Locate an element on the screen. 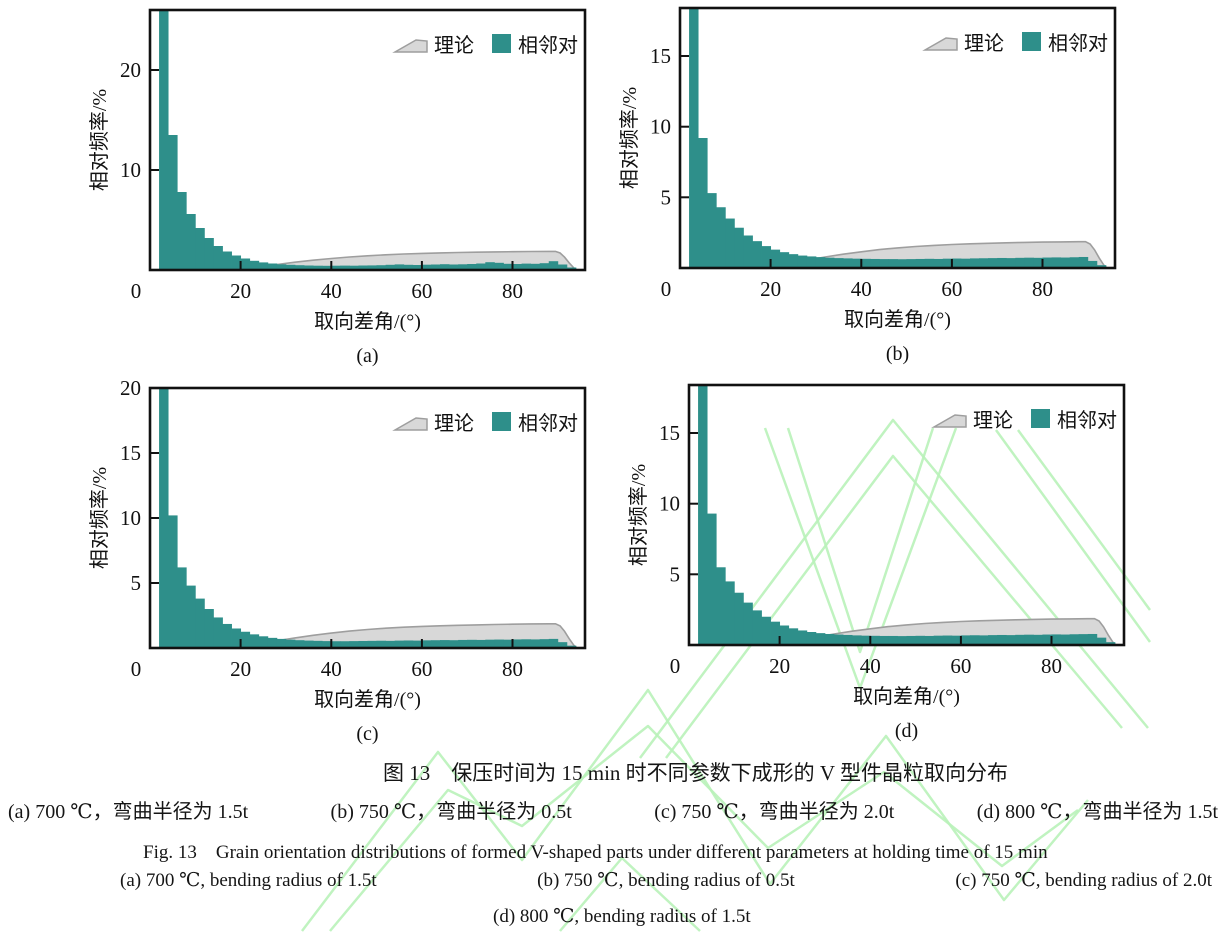 This screenshot has height=933, width=1224. plot-box is located at coordinates (897, 138).